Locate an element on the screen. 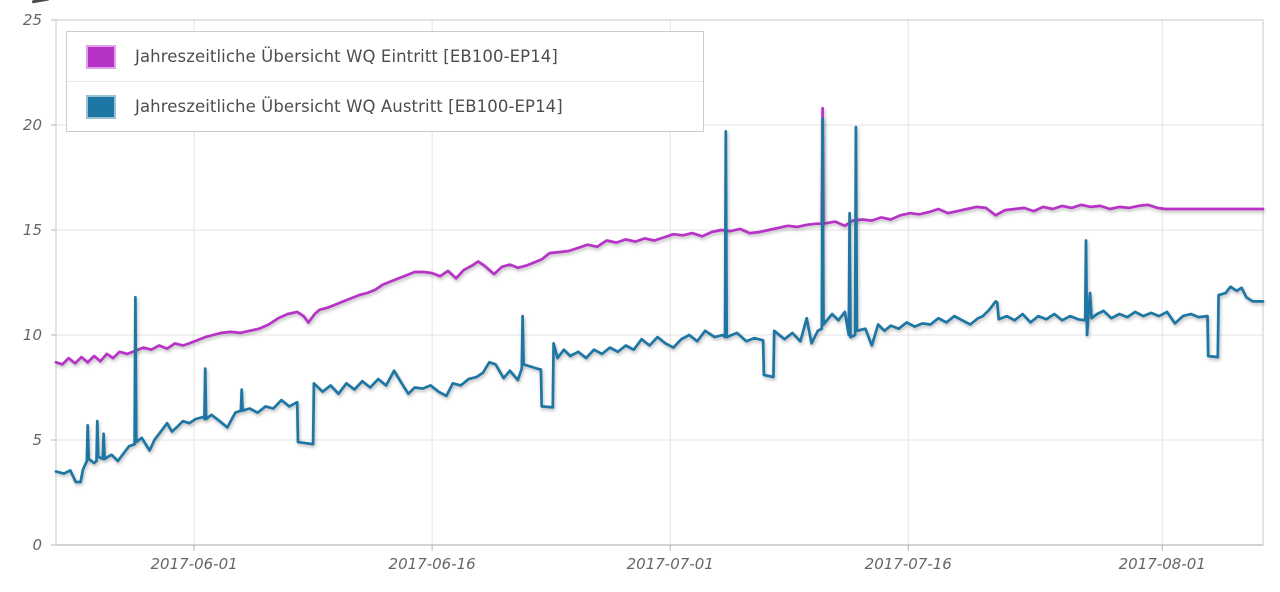 Image resolution: width=1280 pixels, height=592 pixels. y-axis-label: 10 is located at coordinates (32, 335).